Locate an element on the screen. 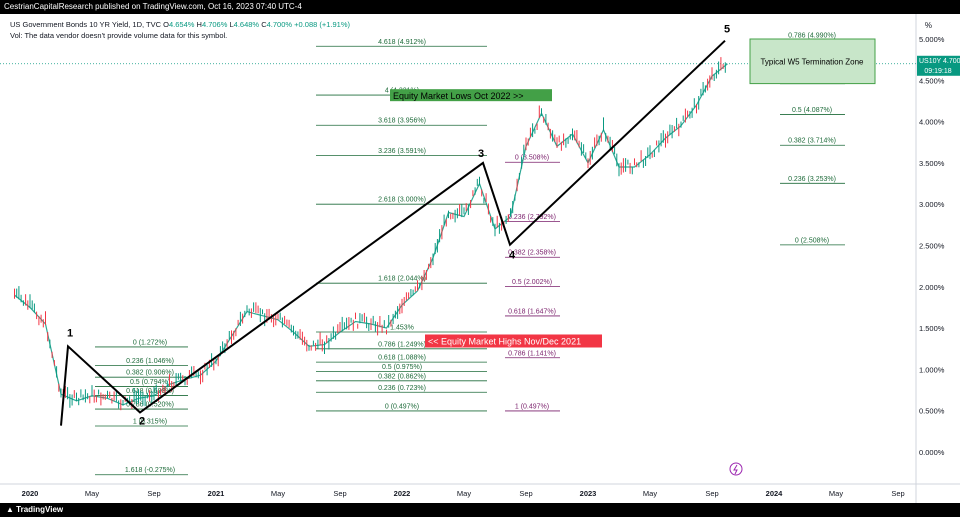 The width and height of the screenshot is (960, 517). fib-c-level-label: 0.236 (2.792%) is located at coordinates (532, 217).